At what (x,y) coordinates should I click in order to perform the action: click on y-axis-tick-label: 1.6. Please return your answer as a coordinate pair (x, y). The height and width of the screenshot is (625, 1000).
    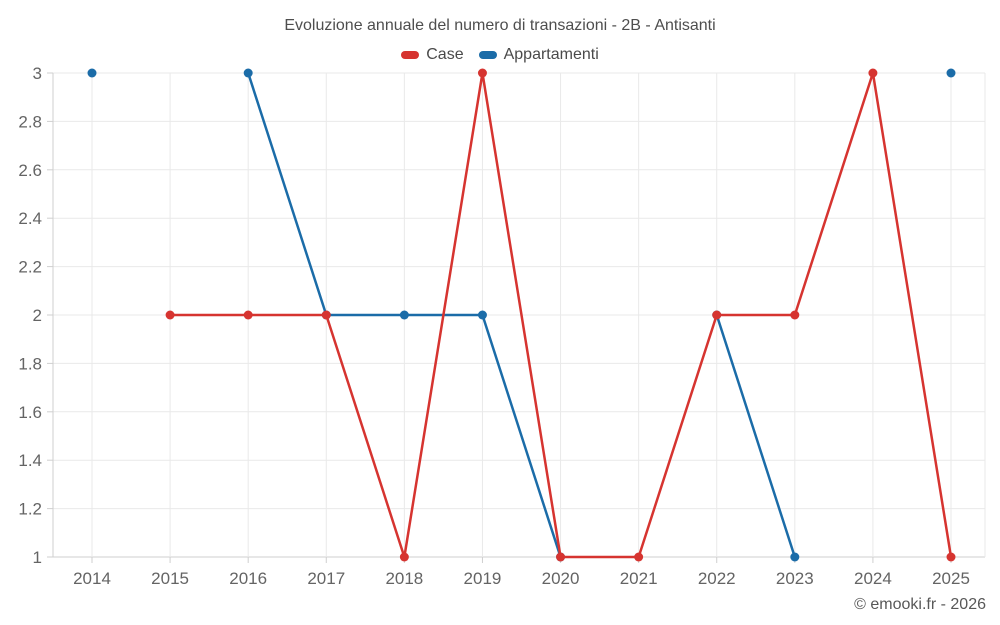
    Looking at the image, I should click on (30, 412).